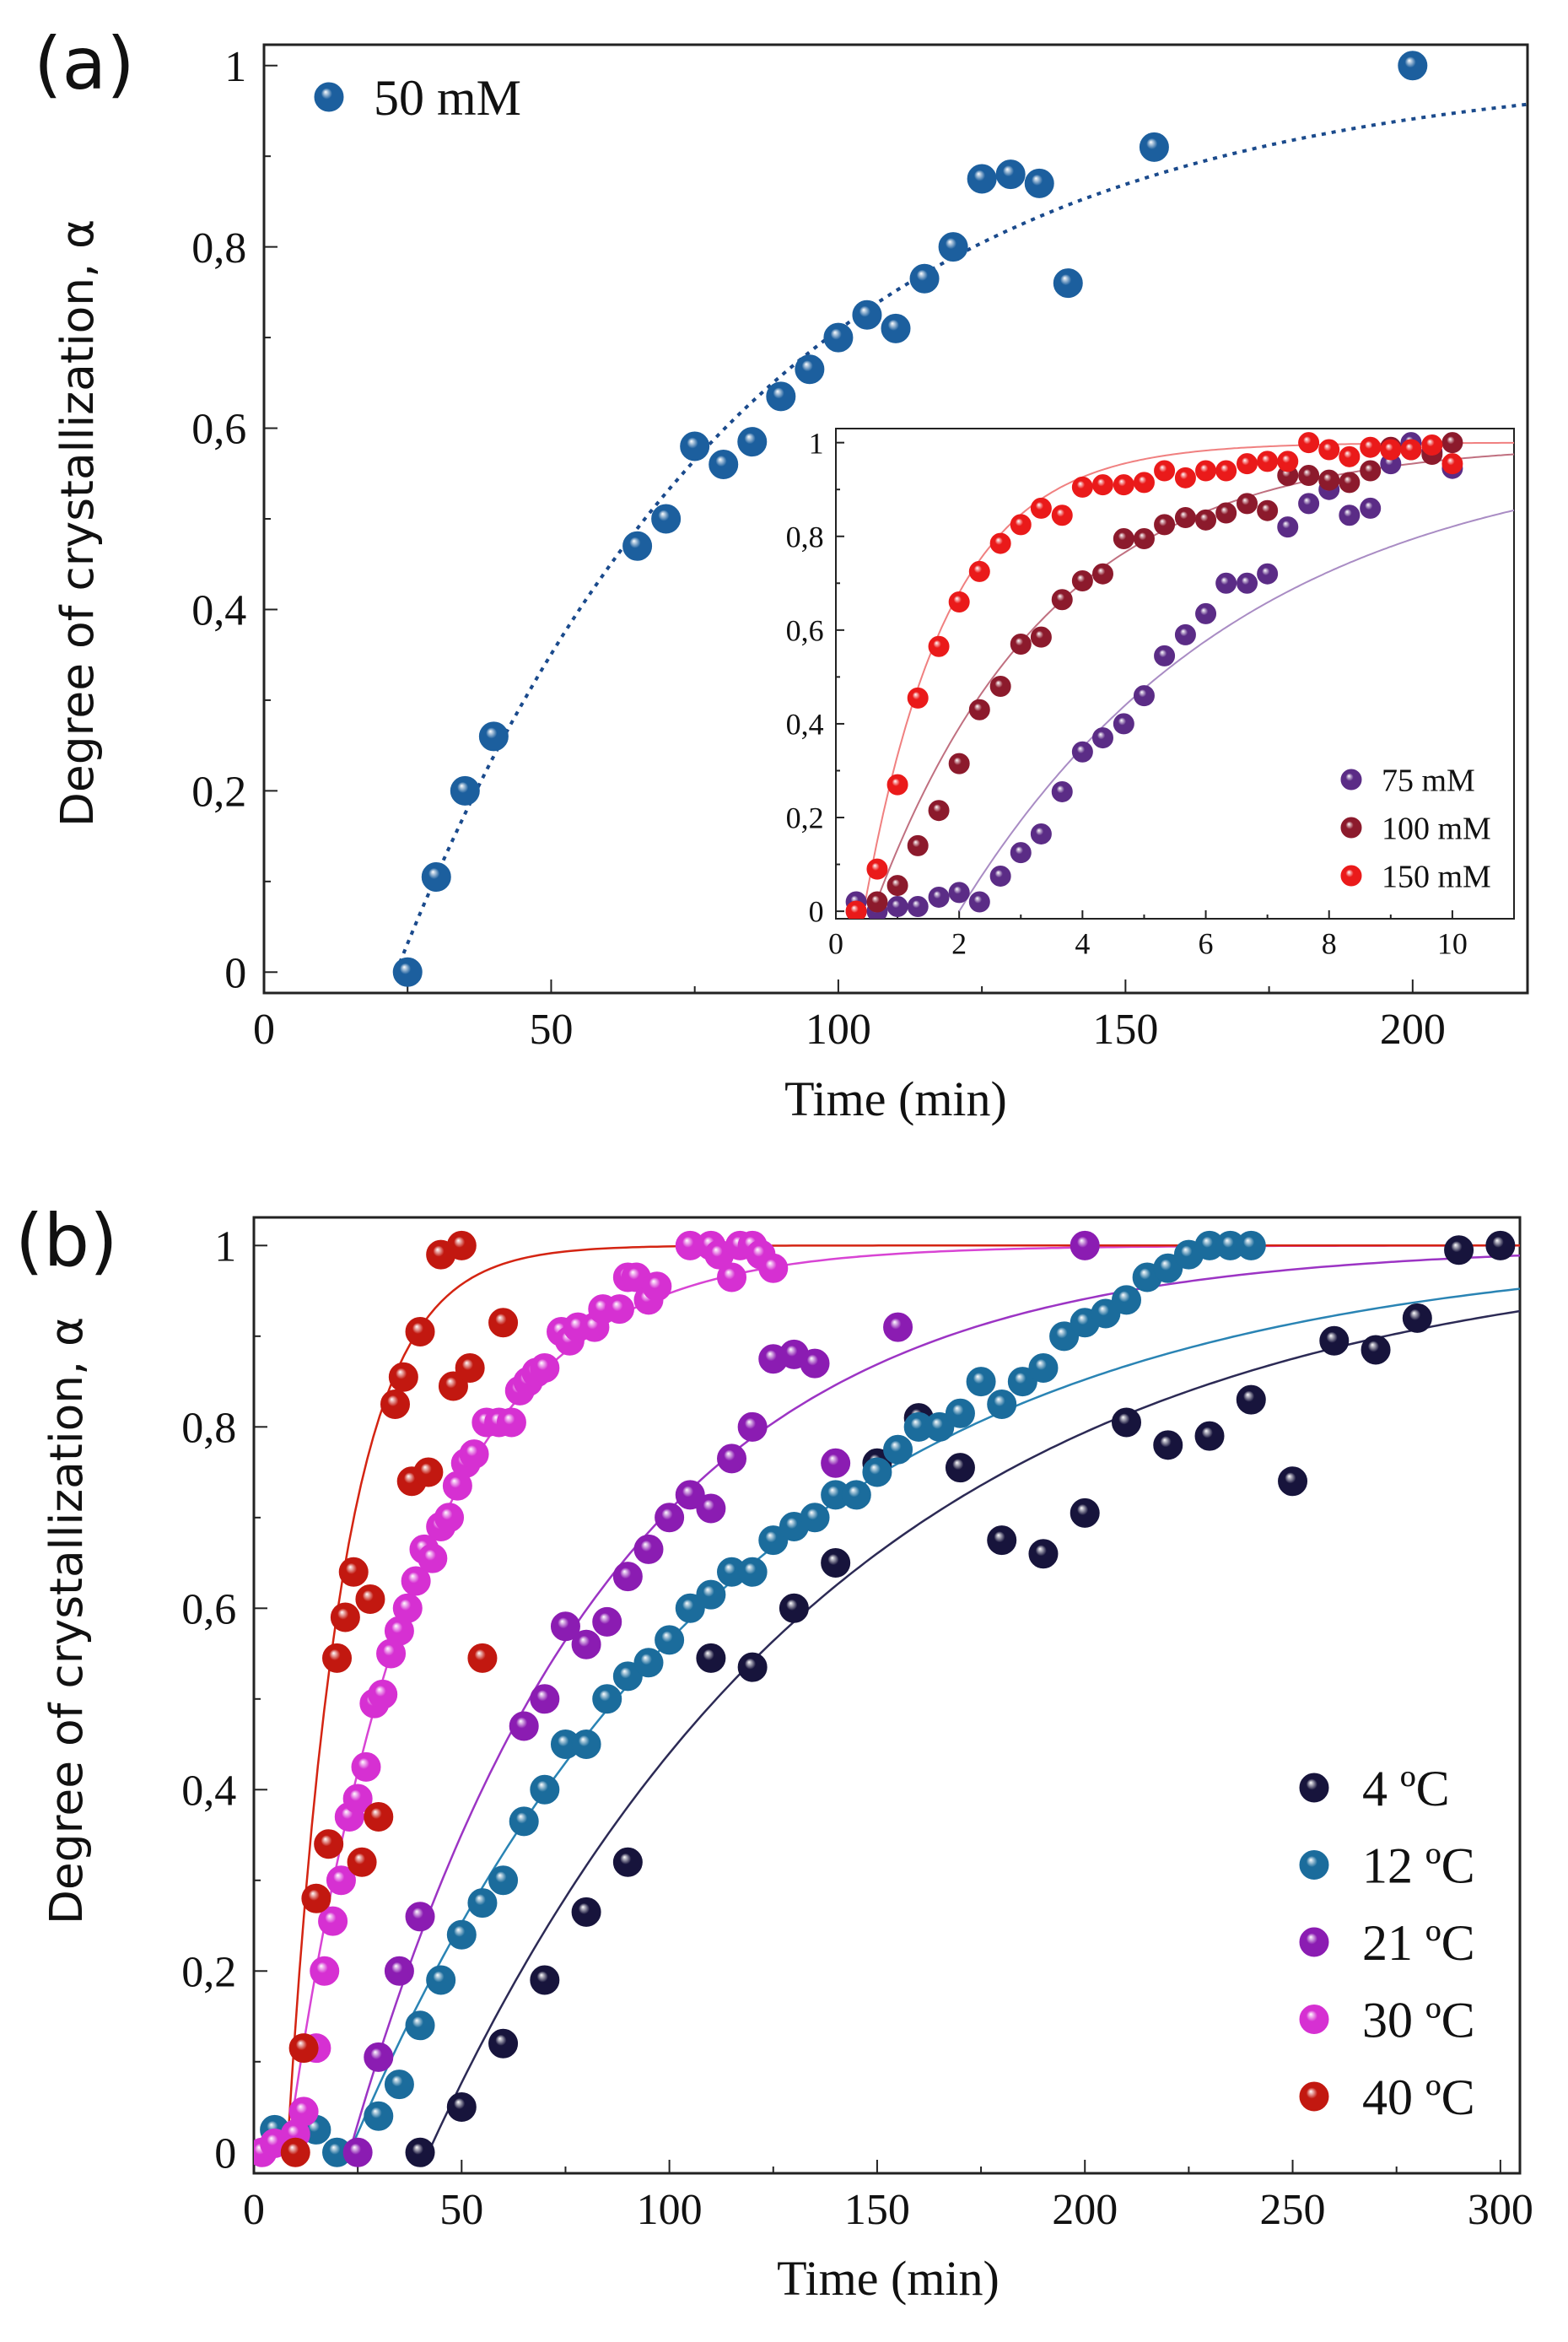 This screenshot has height=2342, width=1568. I want to click on x-tick-label: 4, so click(1082, 943).